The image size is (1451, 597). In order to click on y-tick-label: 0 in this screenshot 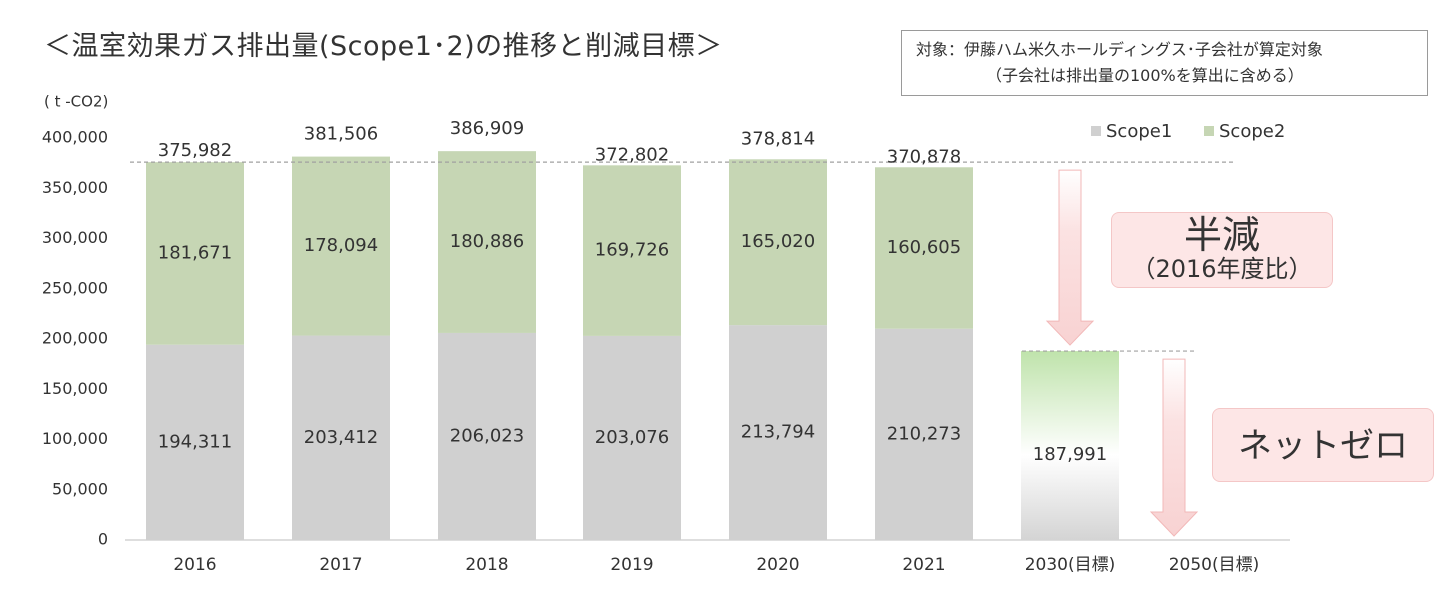, I will do `click(103, 539)`.